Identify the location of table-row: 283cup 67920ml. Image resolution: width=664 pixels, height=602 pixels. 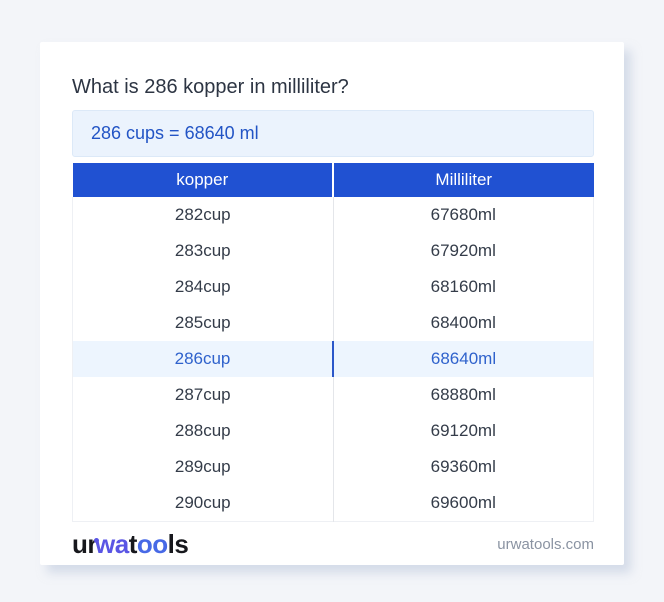
(333, 251).